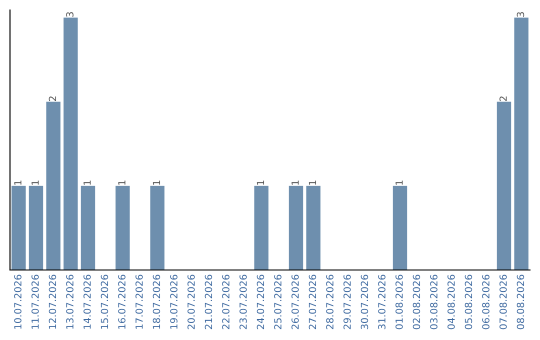 This screenshot has width=540, height=340. I want to click on x-tick-label: 31.07.2026, so click(382, 302).